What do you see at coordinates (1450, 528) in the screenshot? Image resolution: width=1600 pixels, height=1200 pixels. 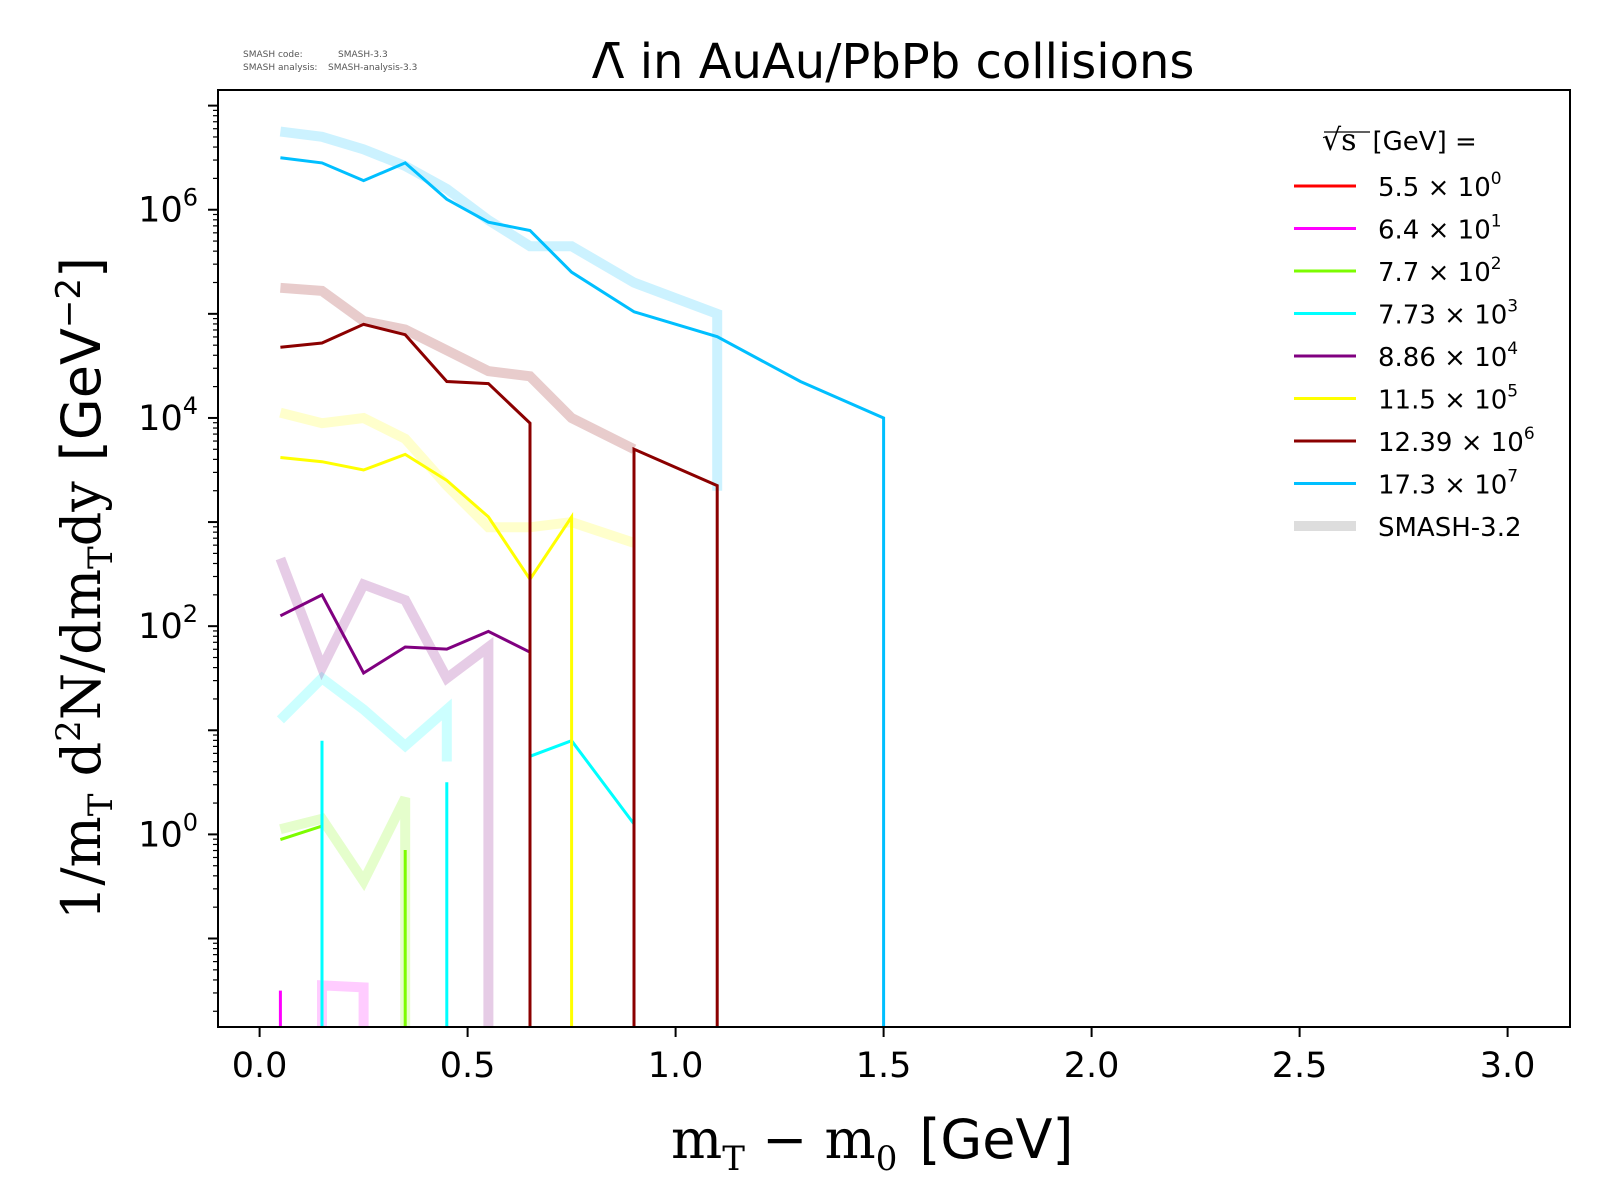 I see `legend-entry-label: SMASH-3.2` at bounding box center [1450, 528].